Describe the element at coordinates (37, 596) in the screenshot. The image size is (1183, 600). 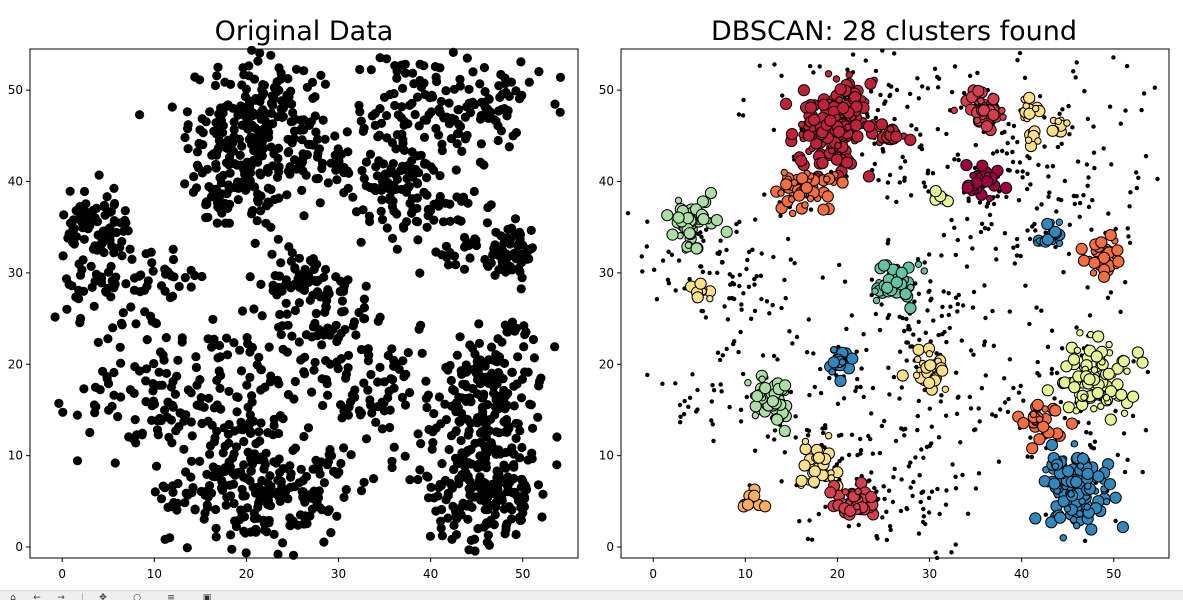
I see `back-icon: ←` at that location.